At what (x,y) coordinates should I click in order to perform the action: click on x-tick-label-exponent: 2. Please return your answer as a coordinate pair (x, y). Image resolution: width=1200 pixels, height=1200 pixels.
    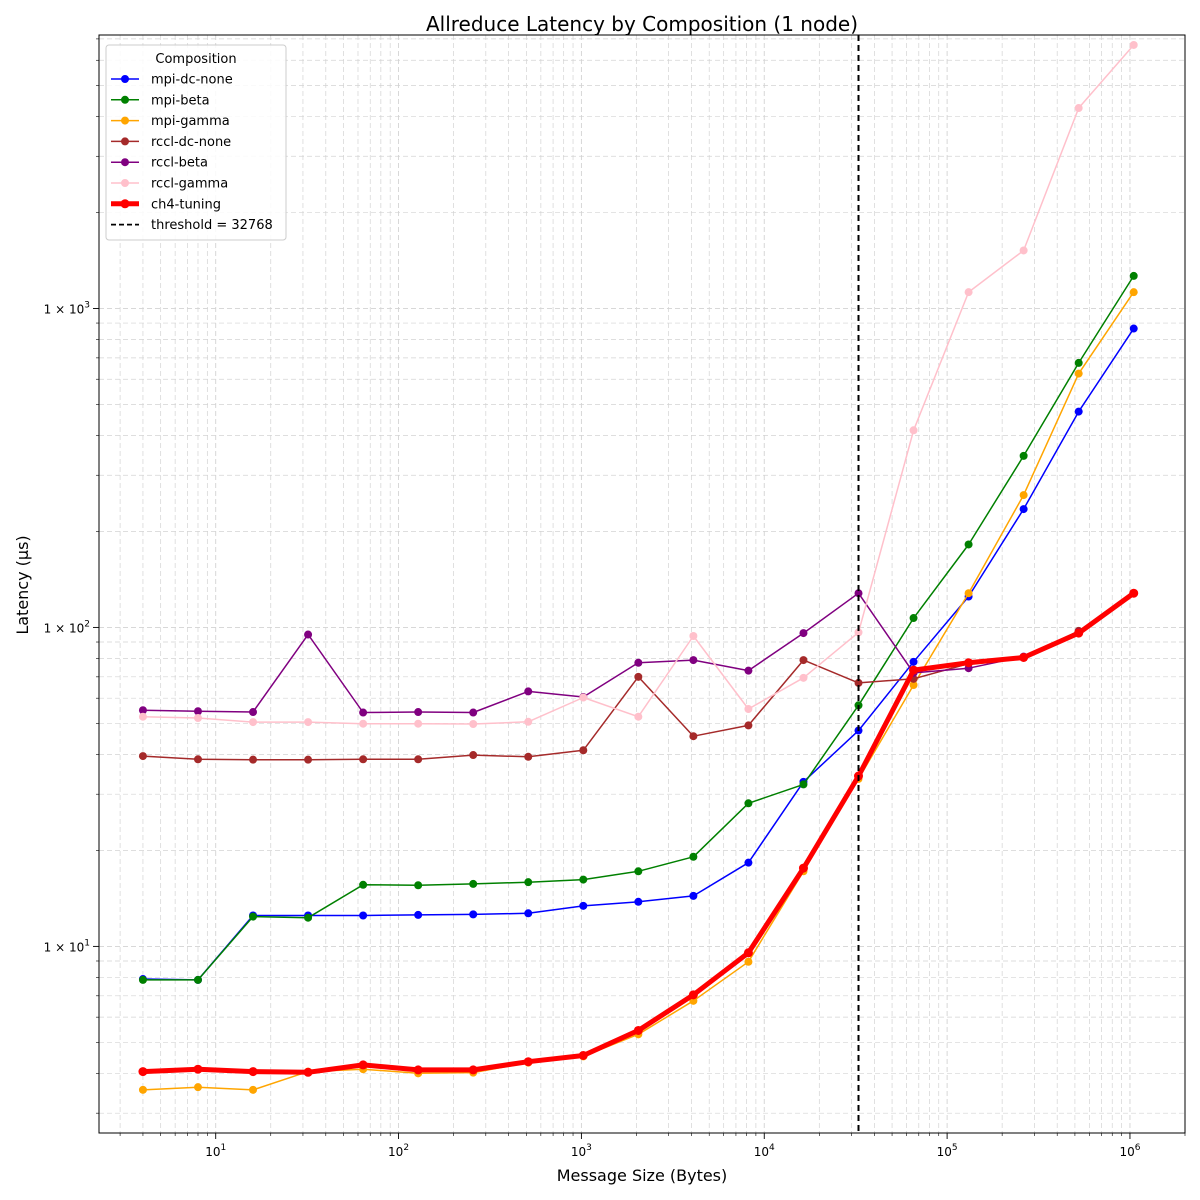
    Looking at the image, I should click on (406, 1148).